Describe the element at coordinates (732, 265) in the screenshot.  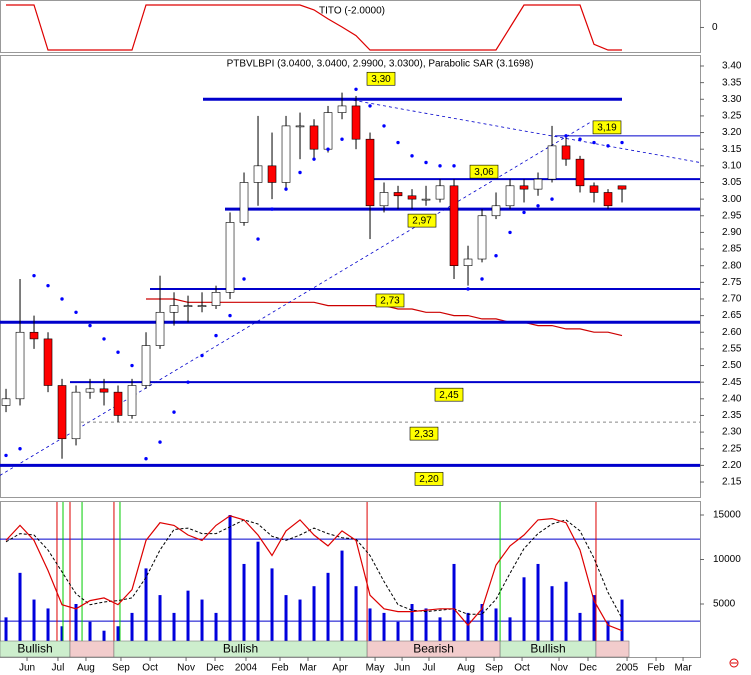
I see `y-tick-label: 2.80` at that location.